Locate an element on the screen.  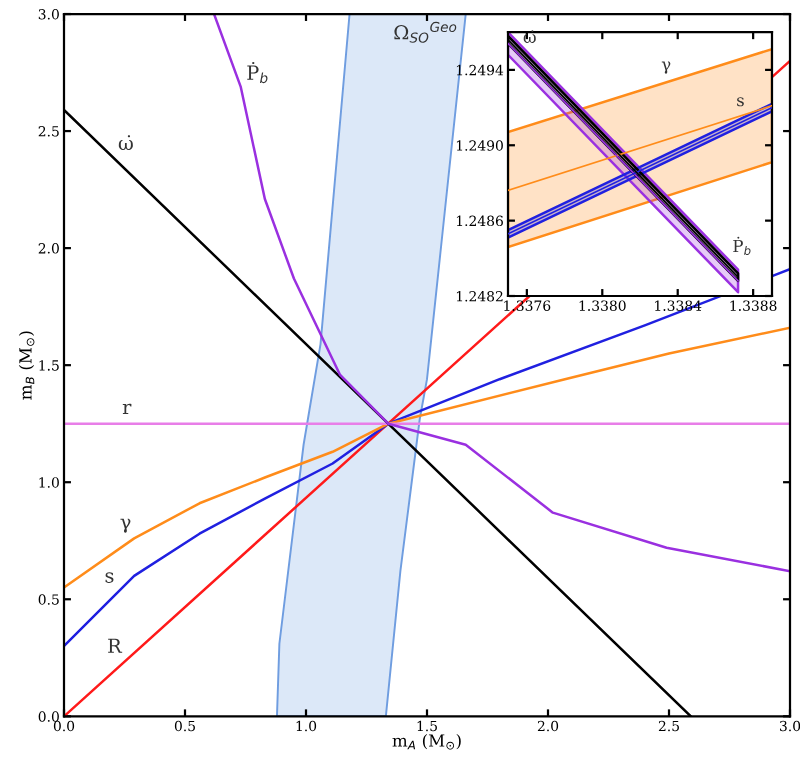
y-axis-title: m$_{B}$ (M$_{⊙}$) is located at coordinates (26, 365).